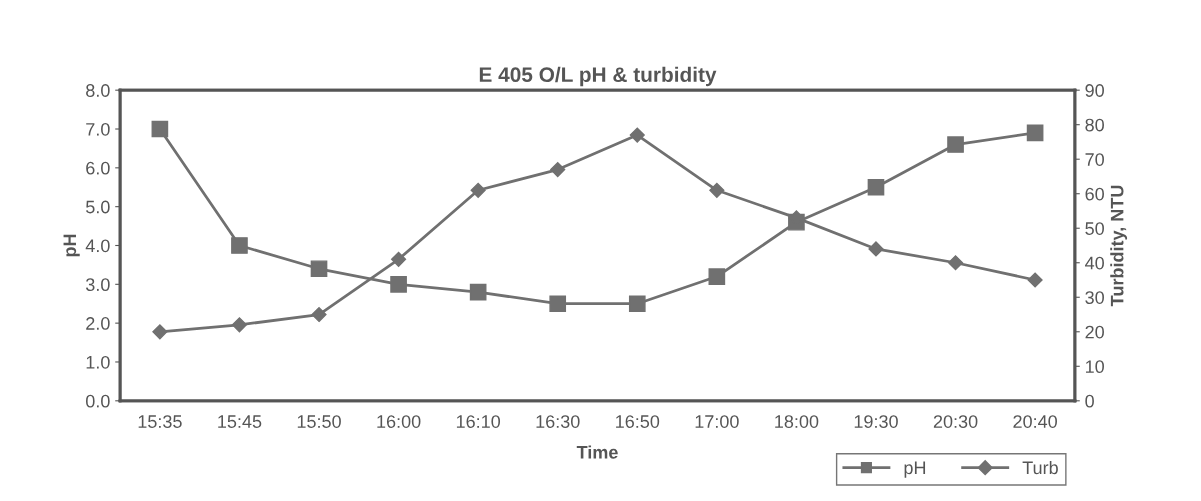 The width and height of the screenshot is (1201, 501). I want to click on y-tick-label: 2.0, so click(98, 323).